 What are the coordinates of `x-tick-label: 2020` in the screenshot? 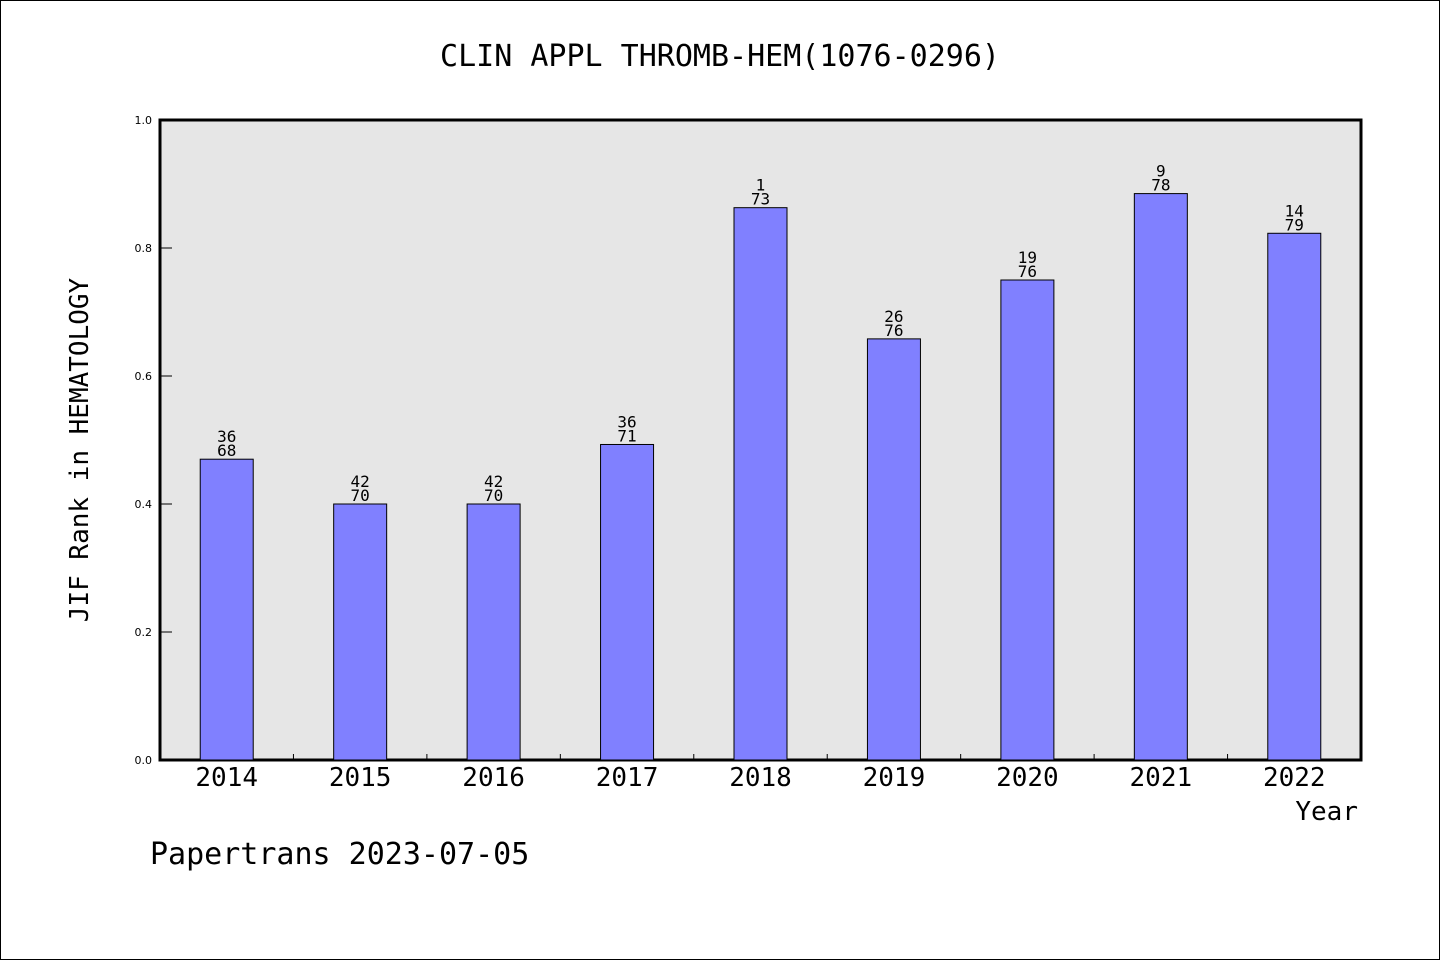 It's located at (1027, 778).